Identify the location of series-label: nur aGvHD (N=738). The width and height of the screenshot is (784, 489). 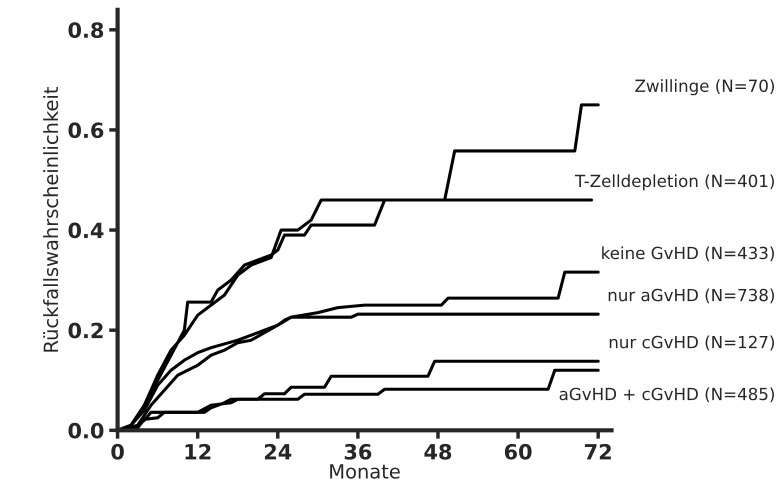
(691, 296).